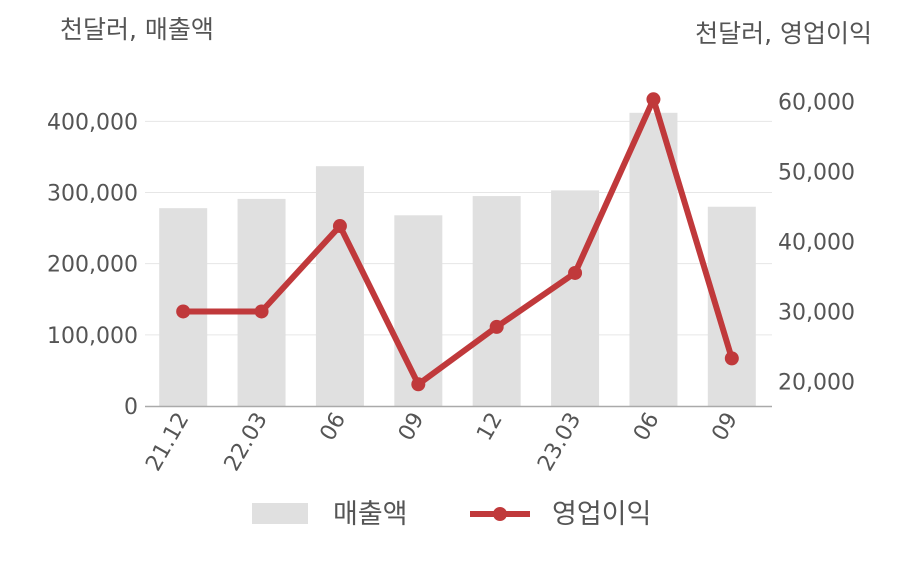  I want to click on x-tick-label: 23.03, so click(559, 442).